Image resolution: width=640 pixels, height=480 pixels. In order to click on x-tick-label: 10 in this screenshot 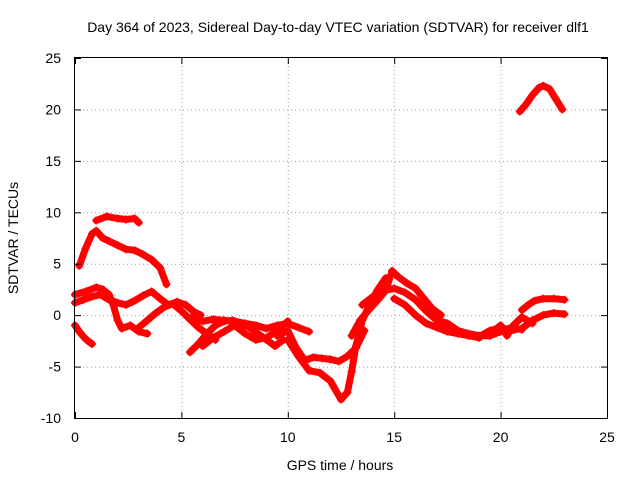, I will do `click(288, 437)`.